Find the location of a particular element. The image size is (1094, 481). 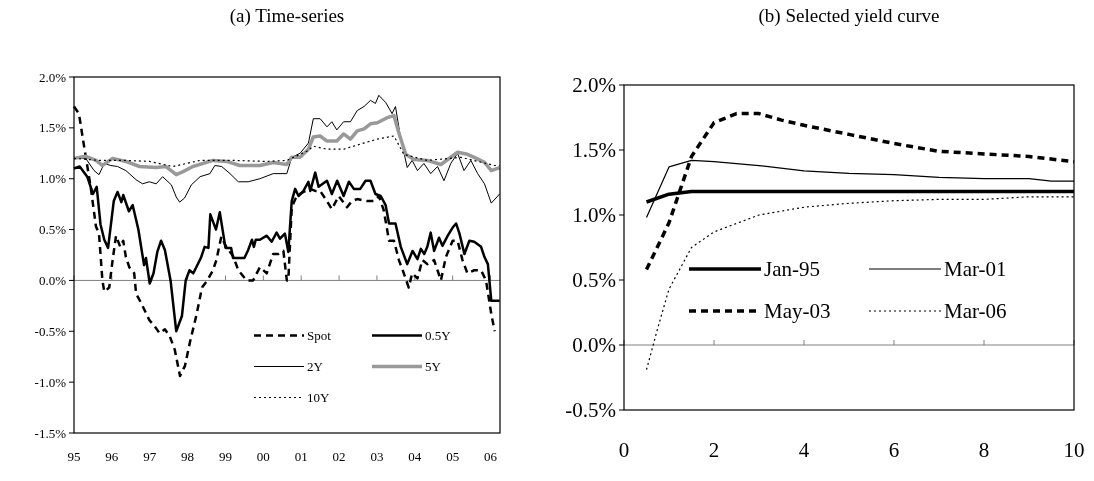

legend-label: 0.5Y is located at coordinates (438, 336).